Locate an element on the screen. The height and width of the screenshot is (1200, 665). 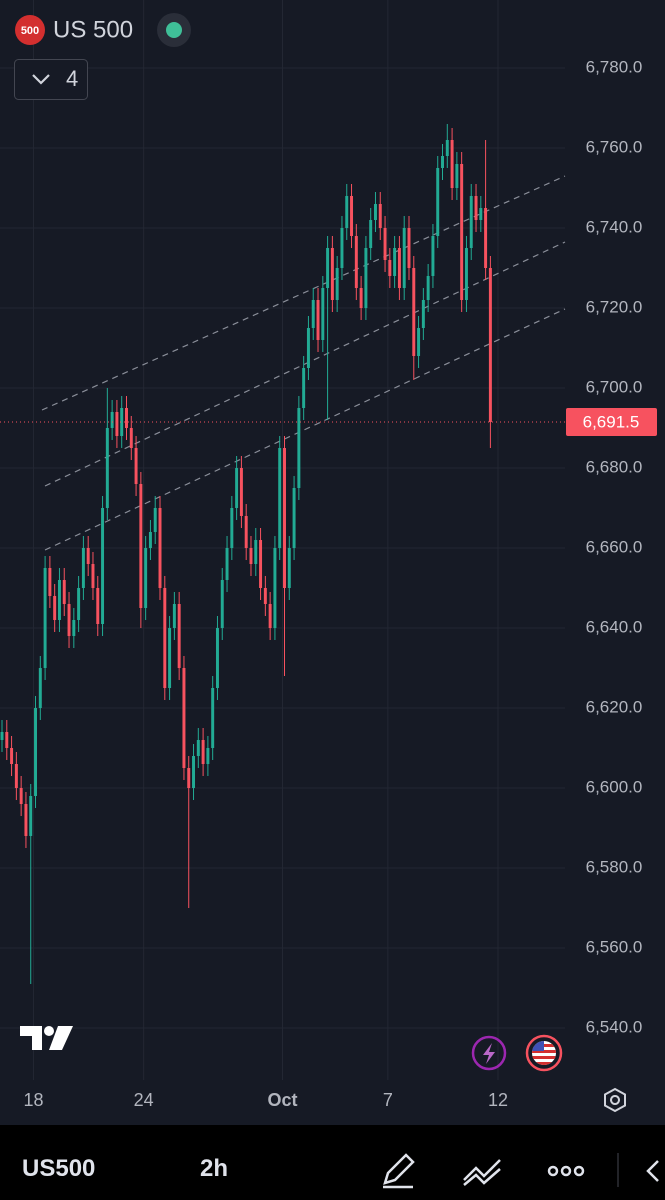
collapse-button is located at coordinates (652, 1171).